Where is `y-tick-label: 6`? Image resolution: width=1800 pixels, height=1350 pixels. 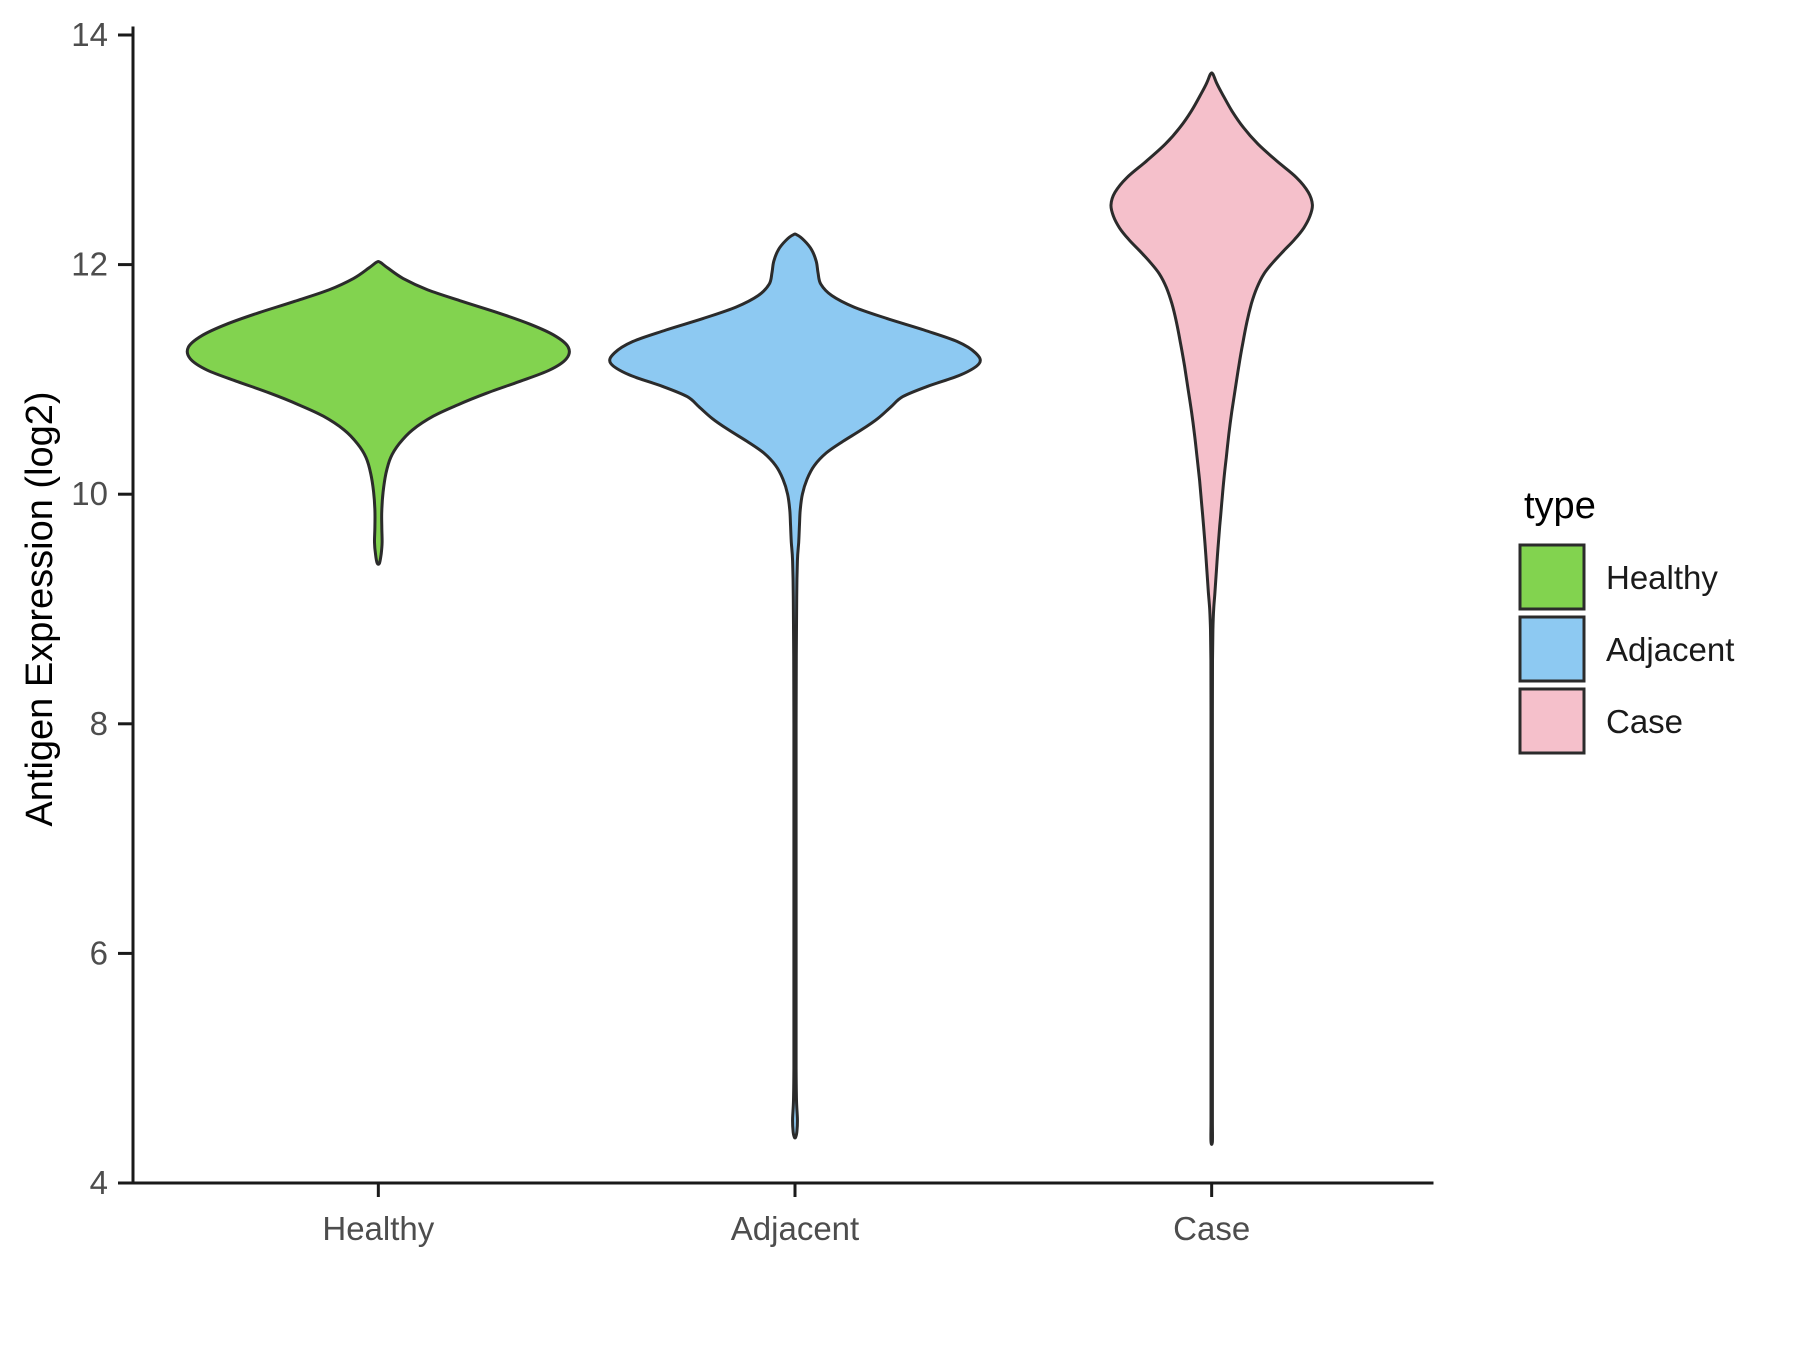
y-tick-label: 6 is located at coordinates (99, 952).